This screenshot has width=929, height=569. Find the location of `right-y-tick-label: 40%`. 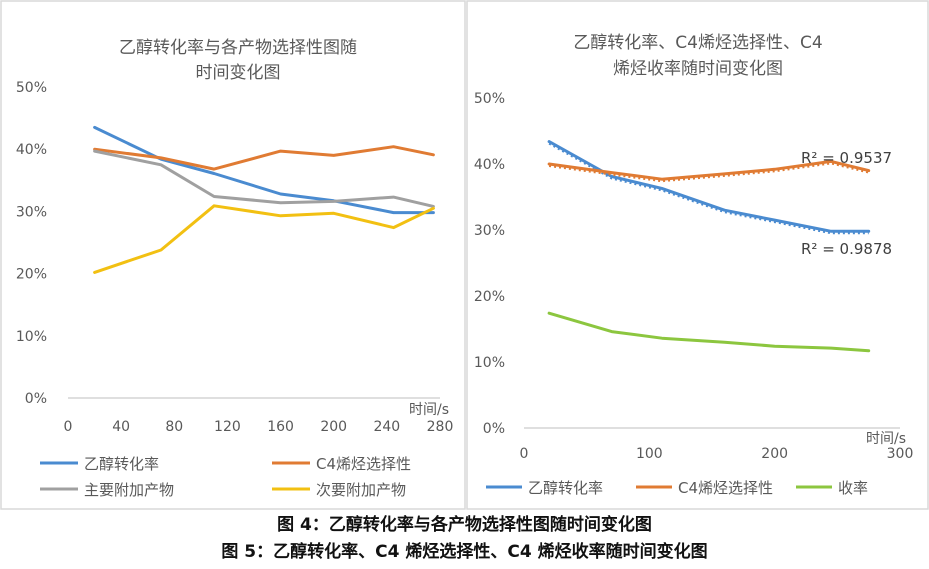

right-y-tick-label: 40% is located at coordinates (489, 165).